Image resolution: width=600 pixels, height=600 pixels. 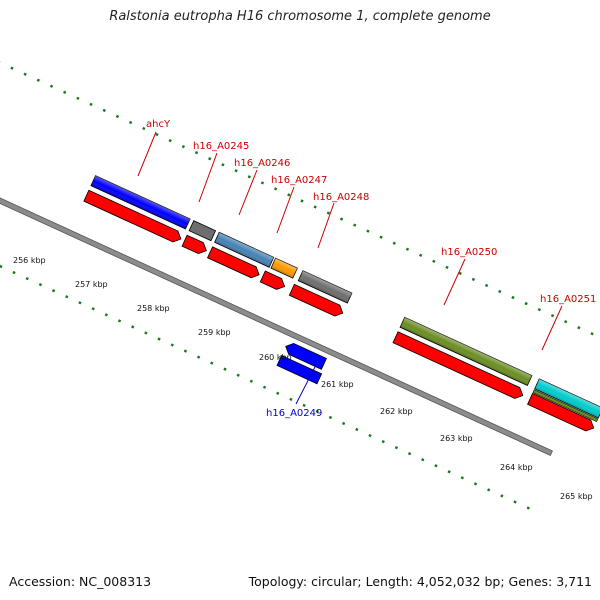 I want to click on callout-h16-A0250, so click(x=454, y=282).